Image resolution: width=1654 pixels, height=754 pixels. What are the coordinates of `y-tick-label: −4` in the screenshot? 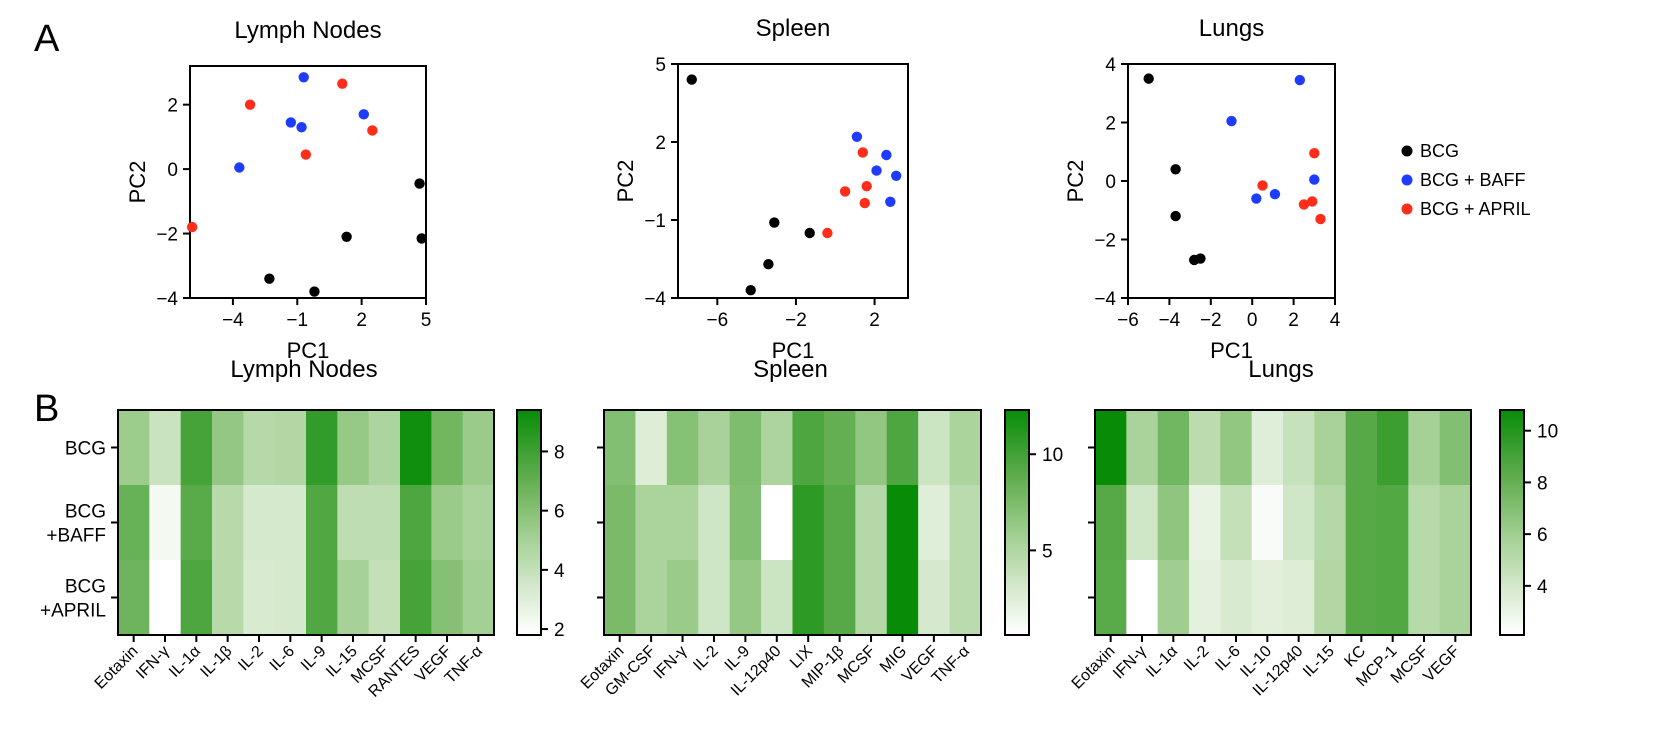 It's located at (167, 299).